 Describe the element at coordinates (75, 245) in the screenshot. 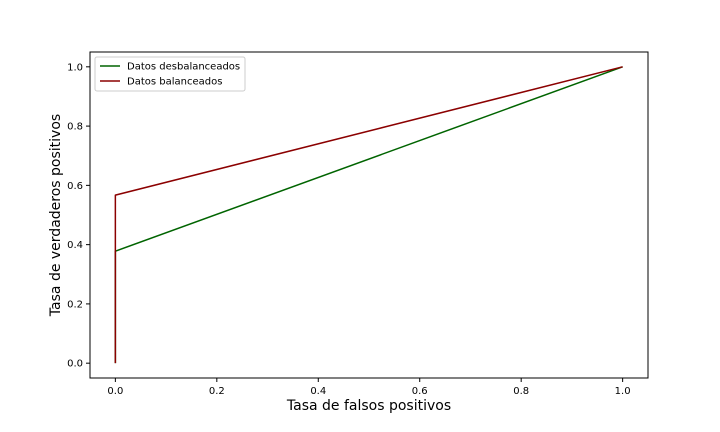

I see `y-tick-label: 0.4` at that location.